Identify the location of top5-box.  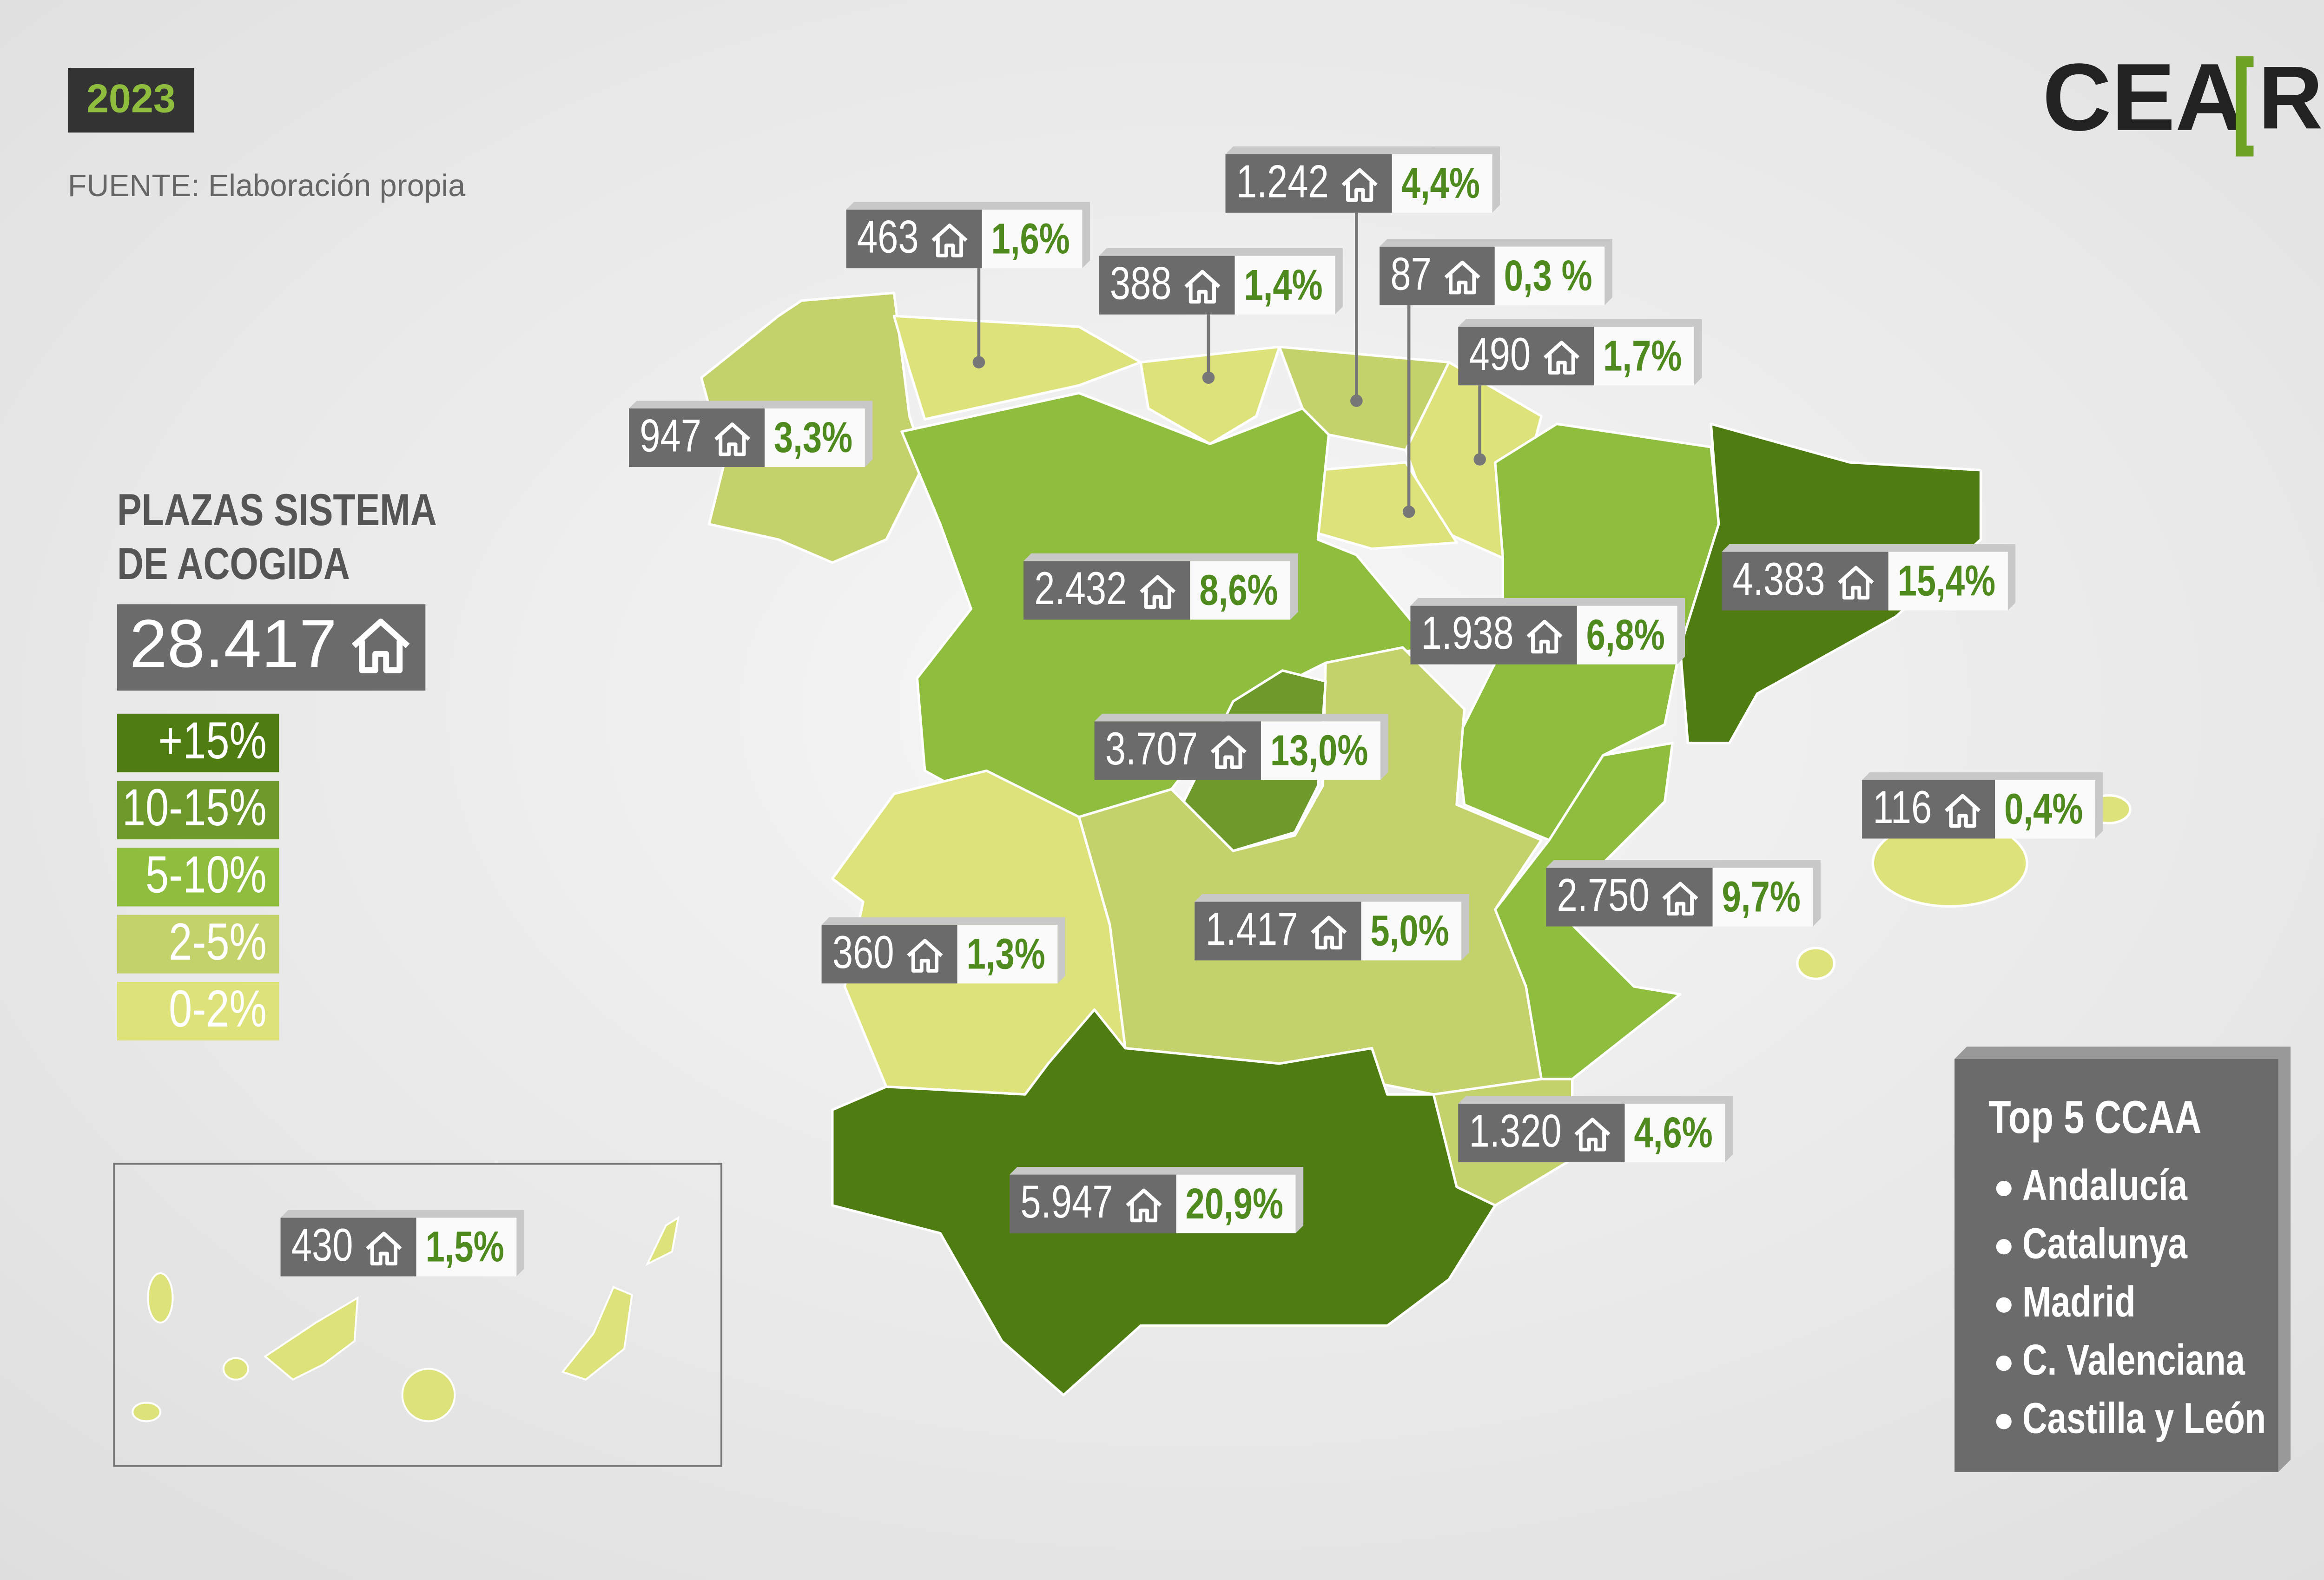
(2116, 1265).